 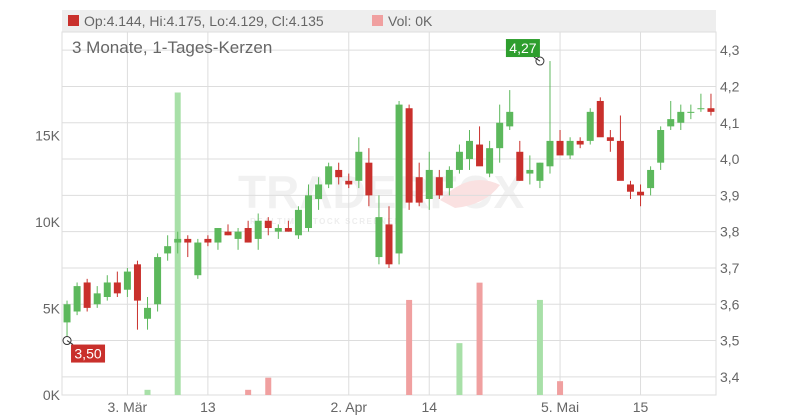 What do you see at coordinates (560, 407) in the screenshot?
I see `date-tick-label: 5. Mai` at bounding box center [560, 407].